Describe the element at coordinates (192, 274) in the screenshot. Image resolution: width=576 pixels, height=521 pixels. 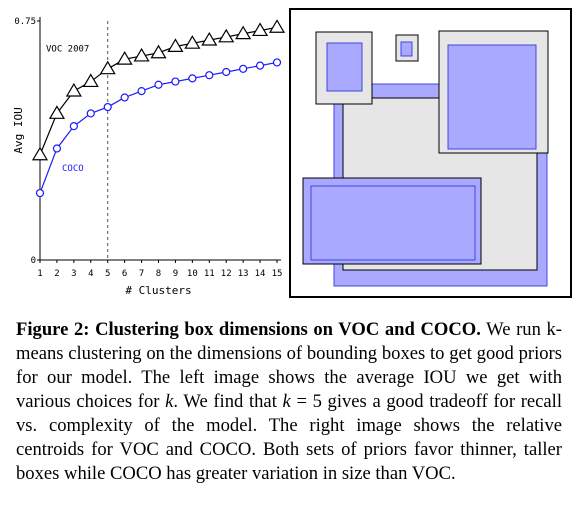
I see `x-tick-label: 10` at that location.